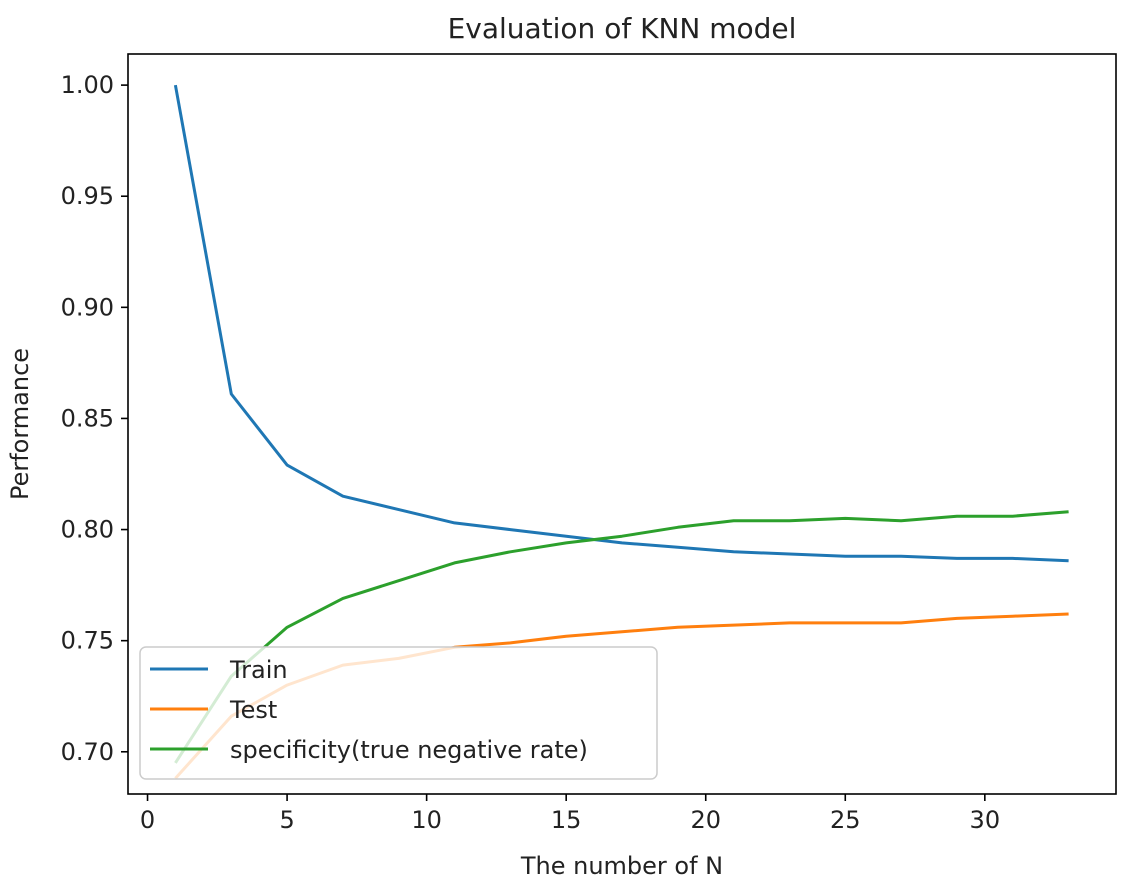  I want to click on y-tick-label: 0.90, so click(87, 307).